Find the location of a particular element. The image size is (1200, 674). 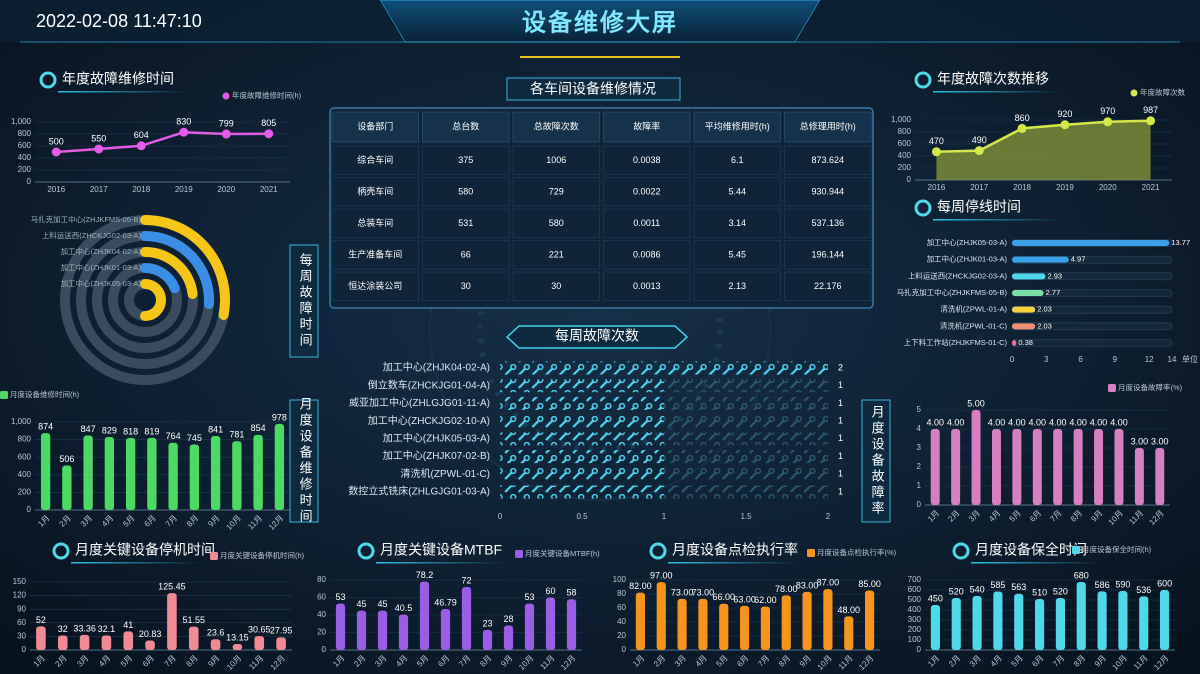

unit-label: 单位 is located at coordinates (1190, 359).